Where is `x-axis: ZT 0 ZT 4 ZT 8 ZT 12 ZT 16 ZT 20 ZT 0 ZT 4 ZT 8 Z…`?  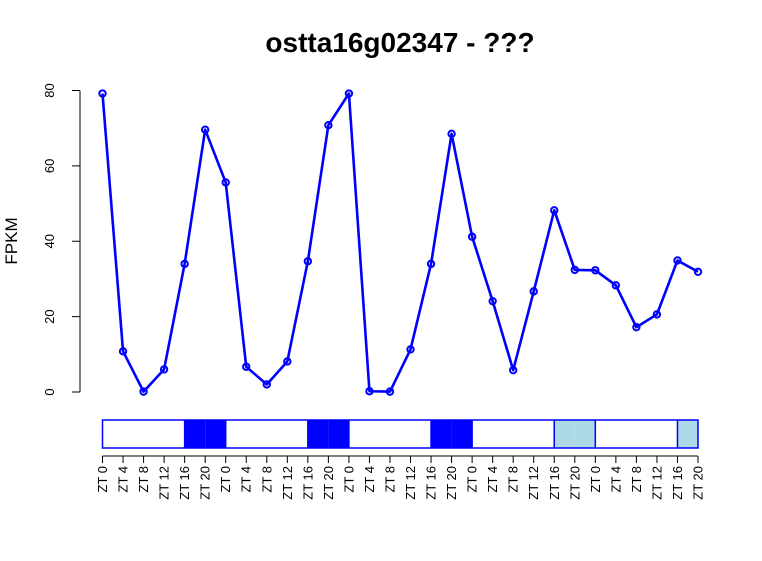 x-axis: ZT 0 ZT 4 ZT 8 ZT 12 ZT 16 ZT 20 ZT 0 ZT 4 ZT 8 Z… is located at coordinates (400, 477).